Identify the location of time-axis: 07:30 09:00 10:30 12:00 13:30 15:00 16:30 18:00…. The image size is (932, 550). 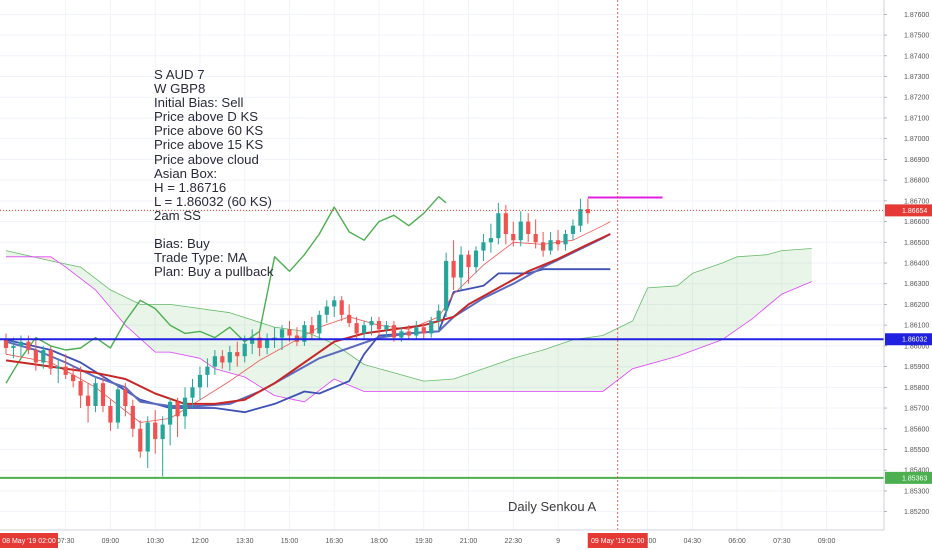
(466, 539).